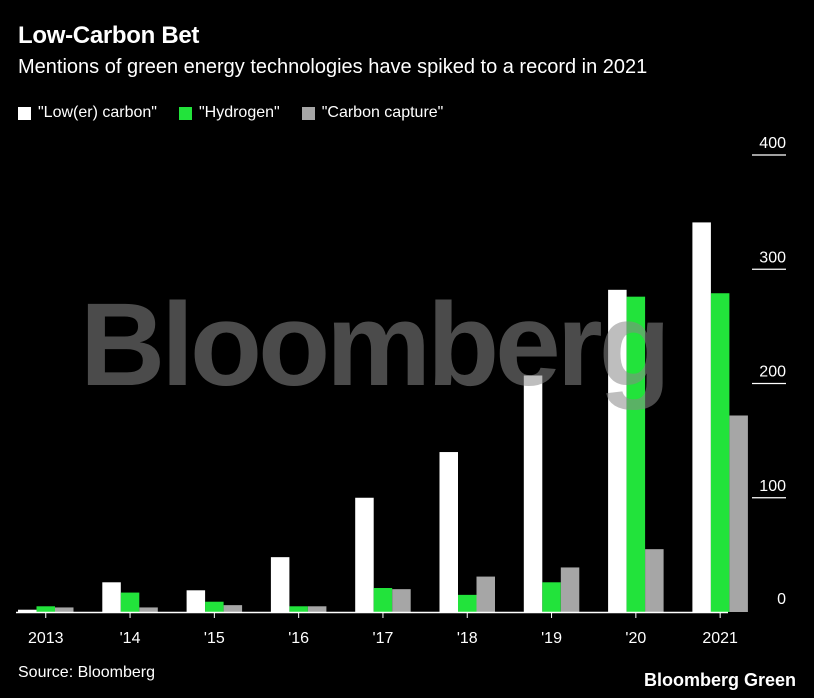 The image size is (814, 698). I want to click on x-tick-label: '17, so click(383, 638).